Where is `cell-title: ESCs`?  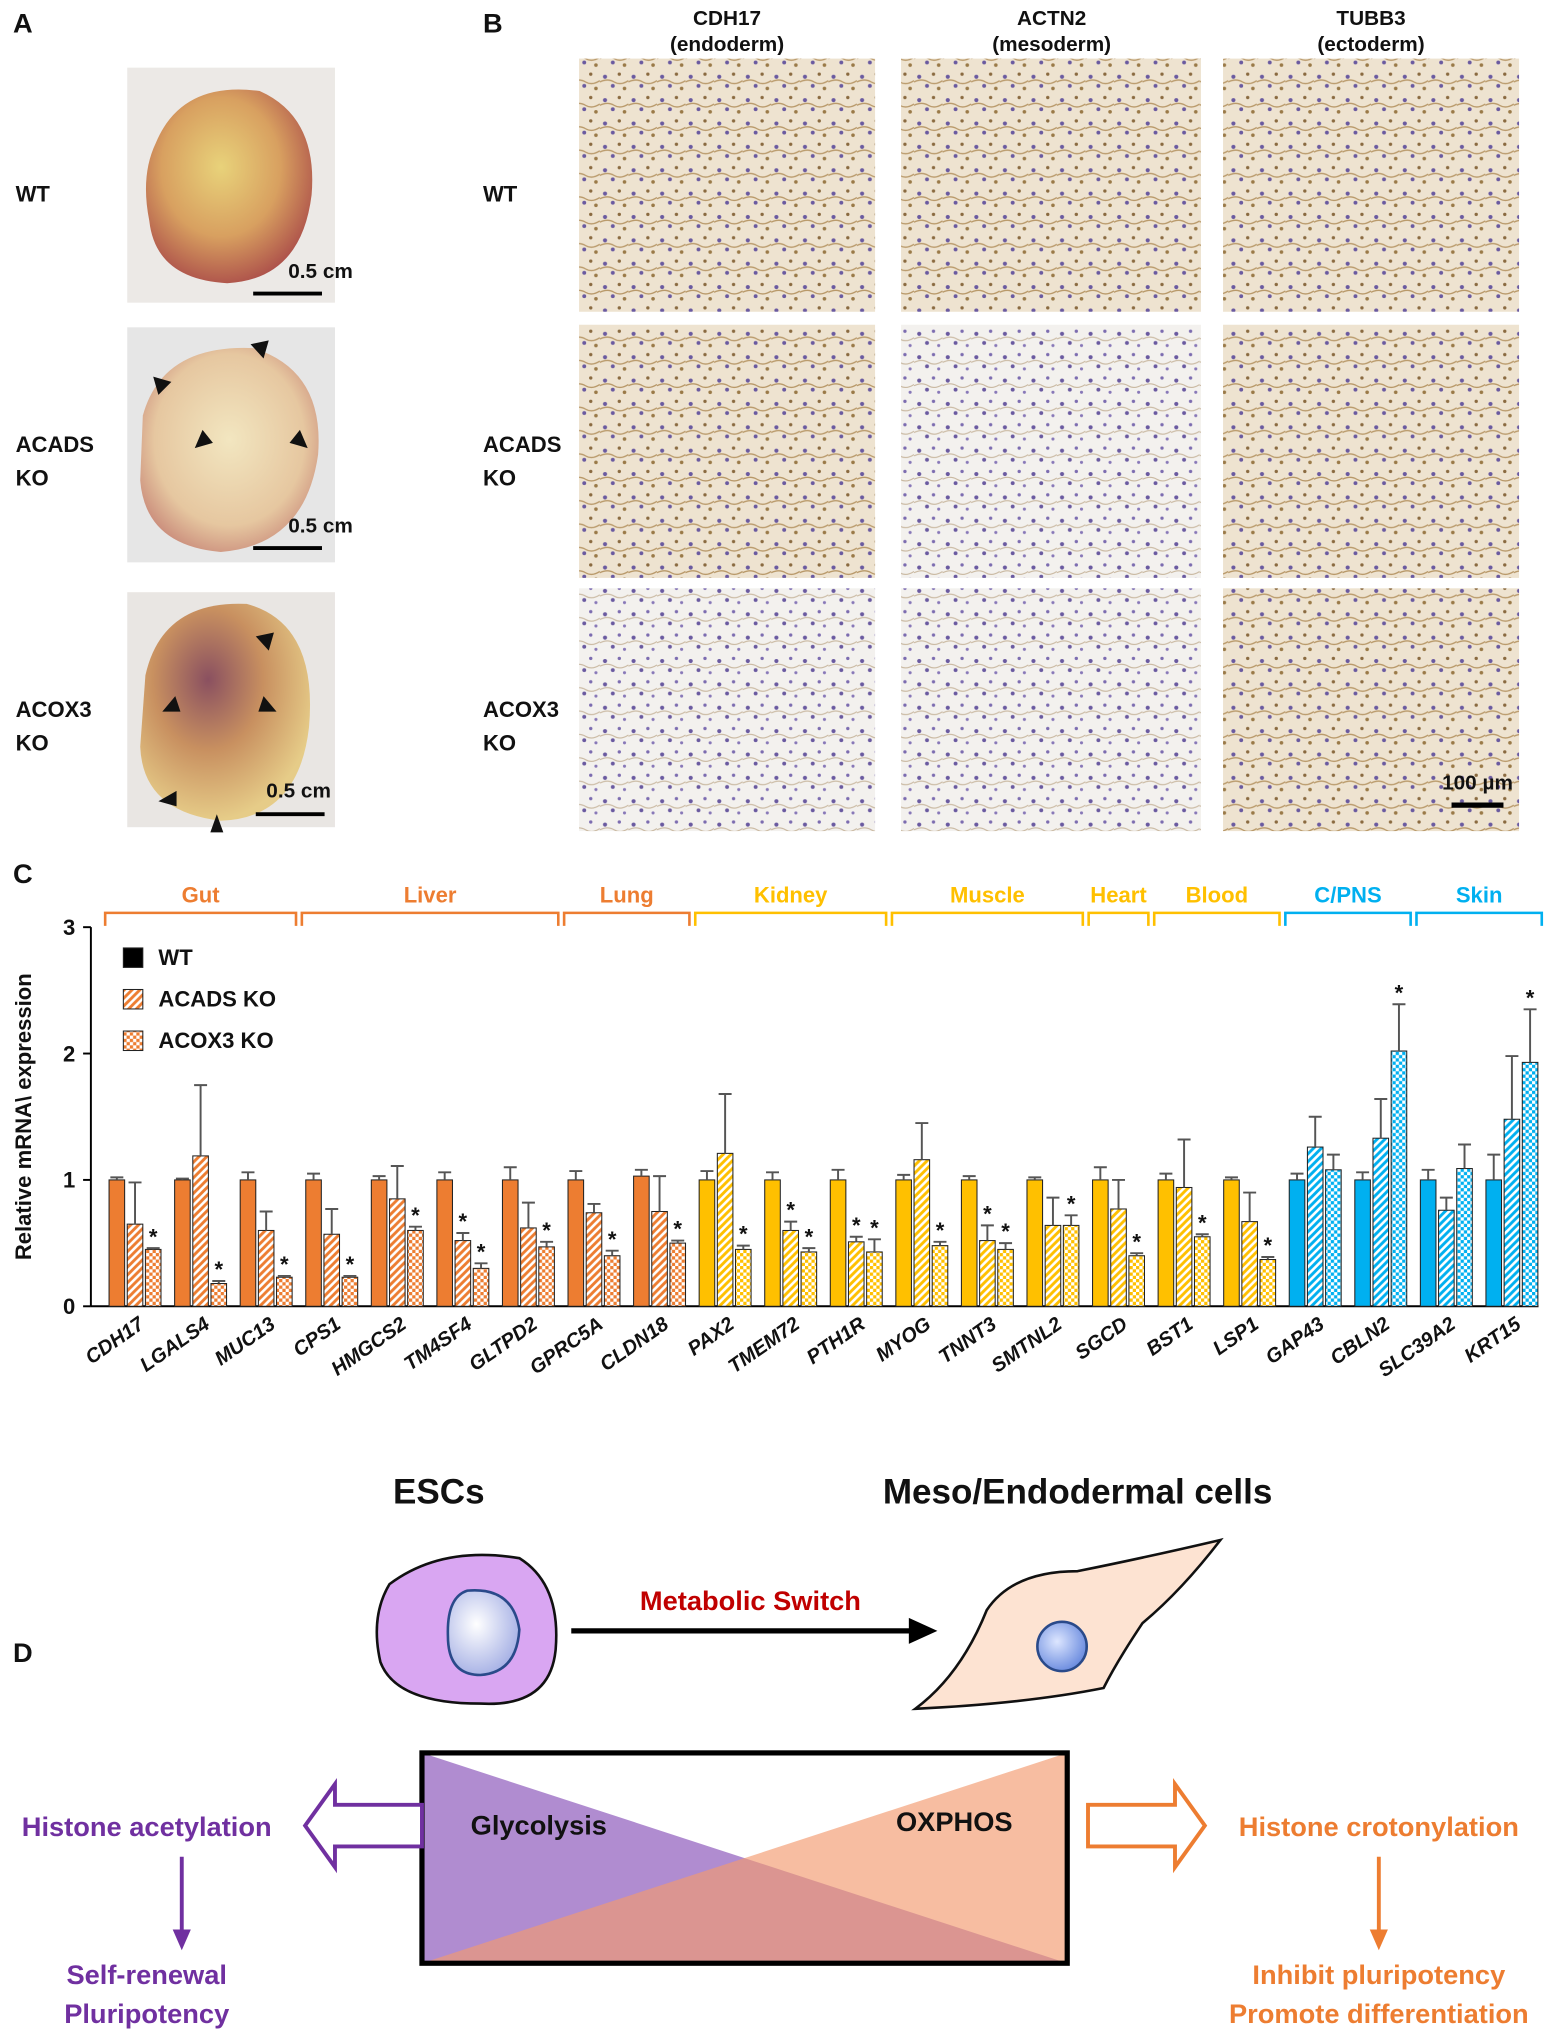
cell-title: ESCs is located at coordinates (439, 1492).